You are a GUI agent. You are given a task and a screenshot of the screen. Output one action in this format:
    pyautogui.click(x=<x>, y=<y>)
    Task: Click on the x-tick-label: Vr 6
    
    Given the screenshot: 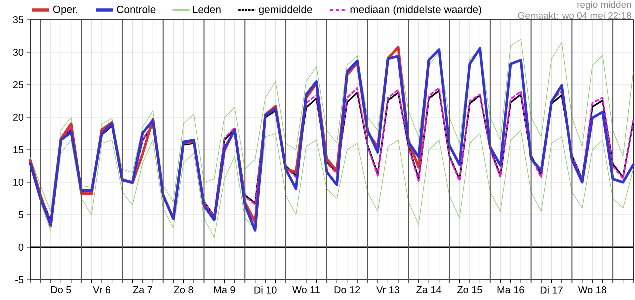 What is the action you would take?
    pyautogui.click(x=102, y=290)
    